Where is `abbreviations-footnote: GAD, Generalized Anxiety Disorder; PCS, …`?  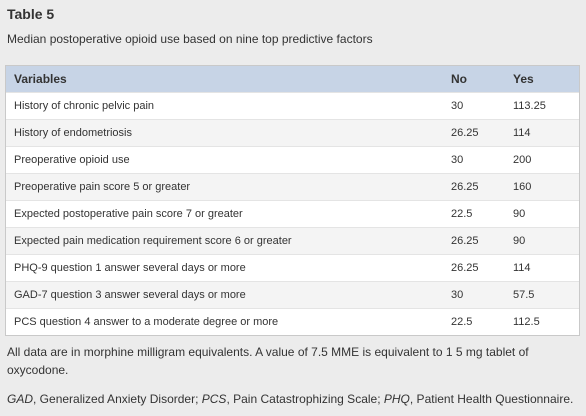 abbreviations-footnote: GAD, Generalized Anxiety Disorder; PCS, … is located at coordinates (290, 399).